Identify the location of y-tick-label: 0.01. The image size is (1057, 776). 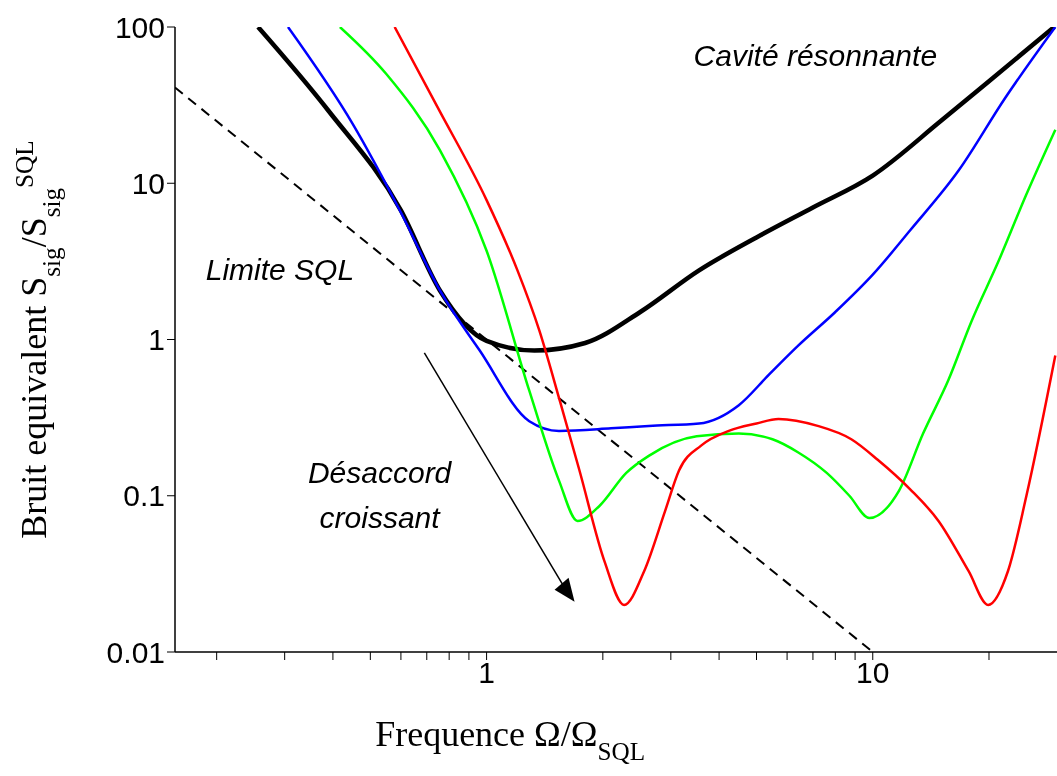
(135, 652).